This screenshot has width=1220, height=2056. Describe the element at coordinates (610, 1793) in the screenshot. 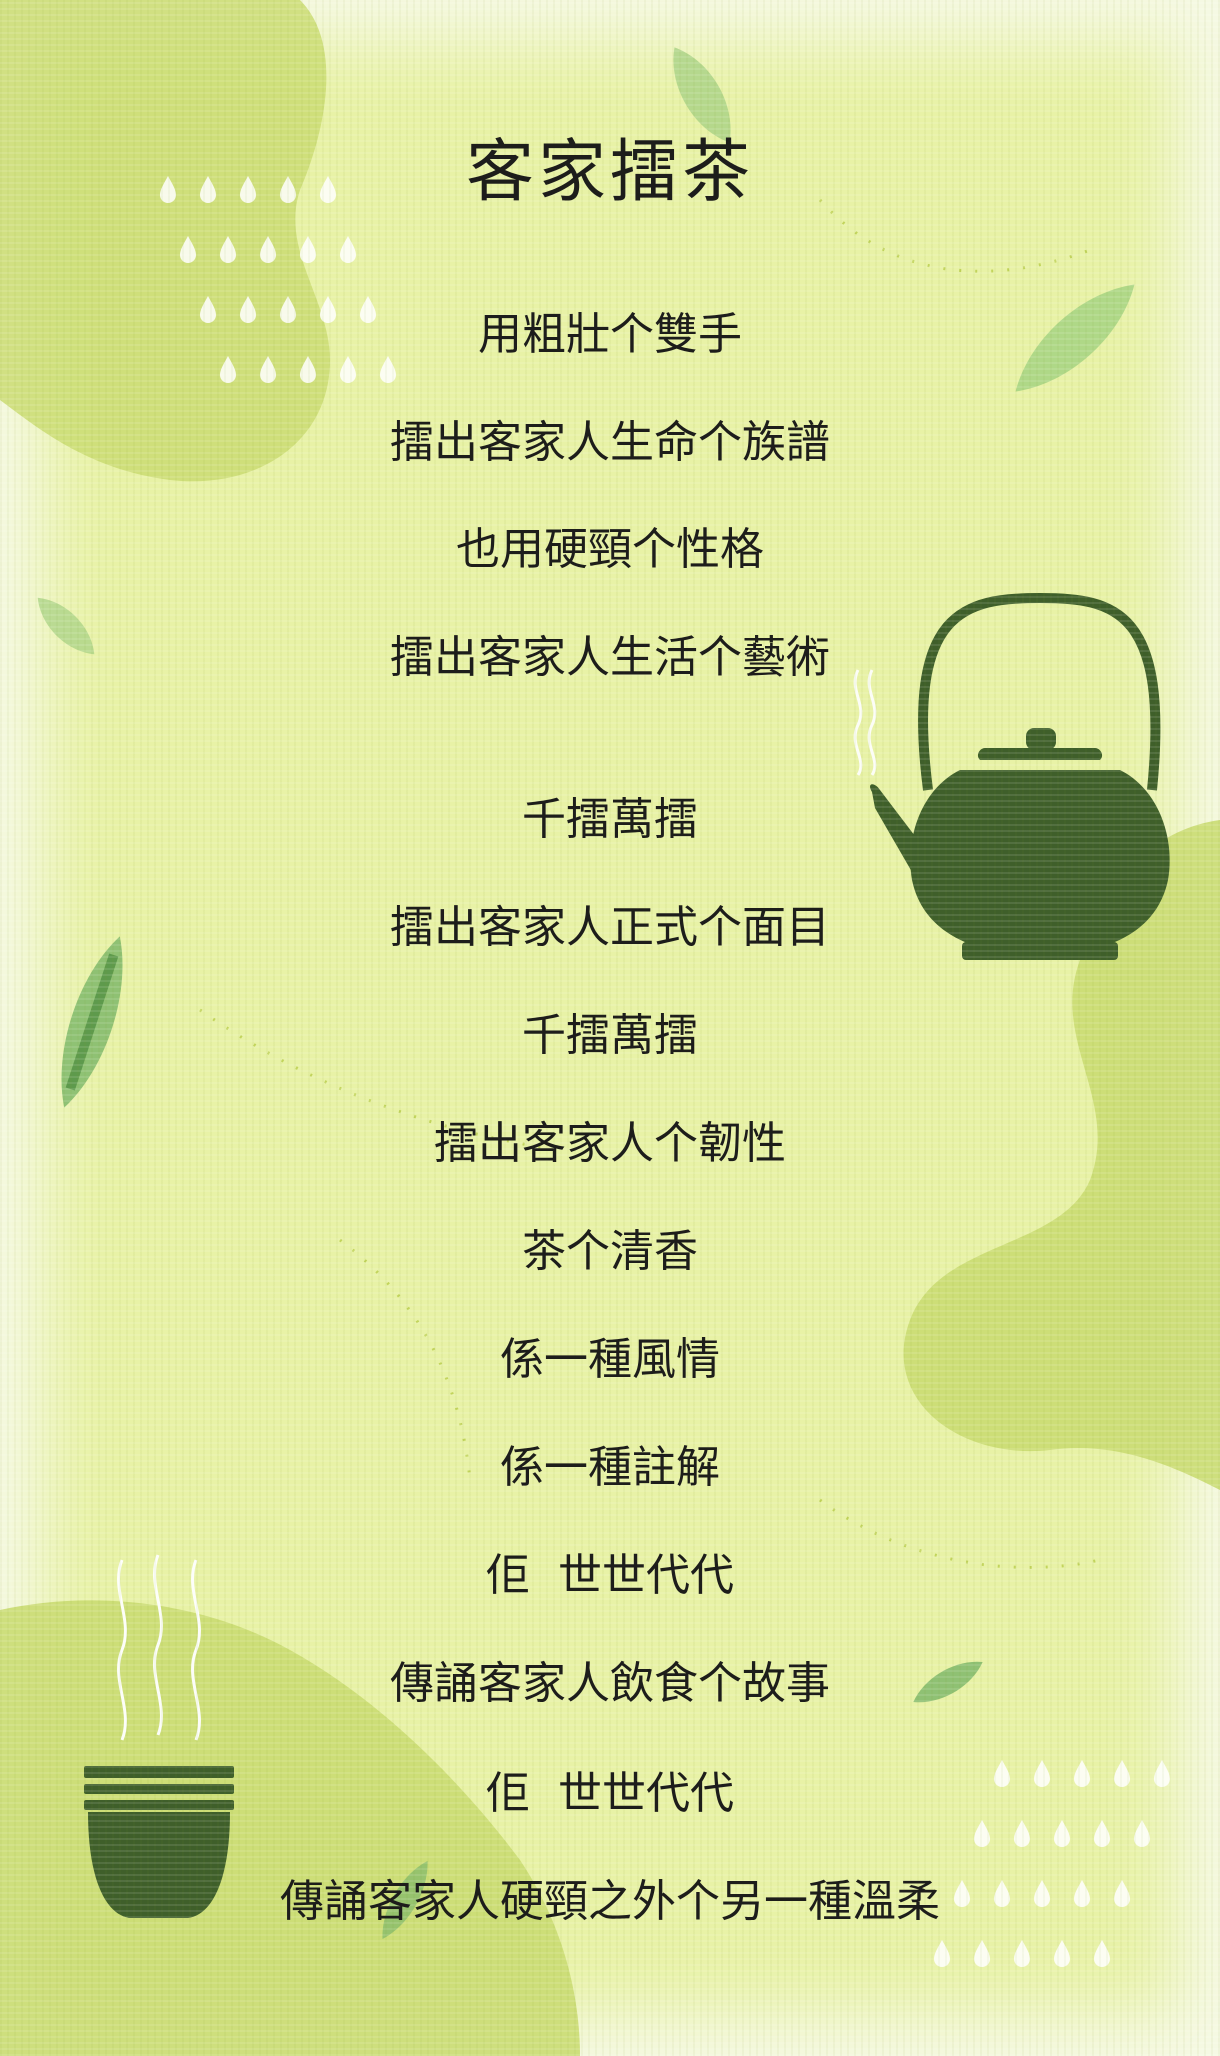

I see `poem-line-14: 佢 世世代代` at that location.